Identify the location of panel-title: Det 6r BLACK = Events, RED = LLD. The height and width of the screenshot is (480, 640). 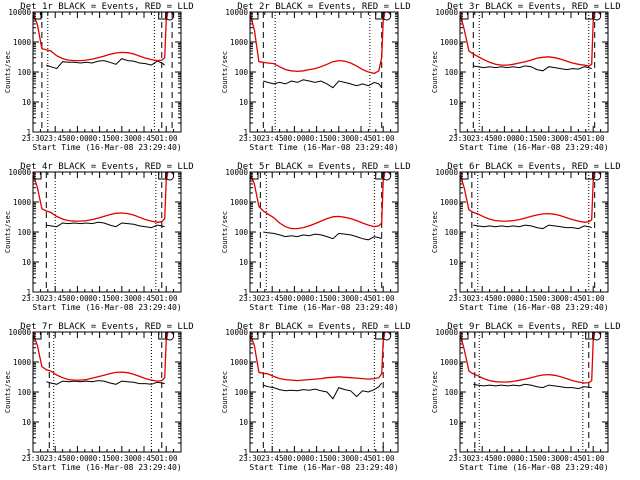
(533, 167).